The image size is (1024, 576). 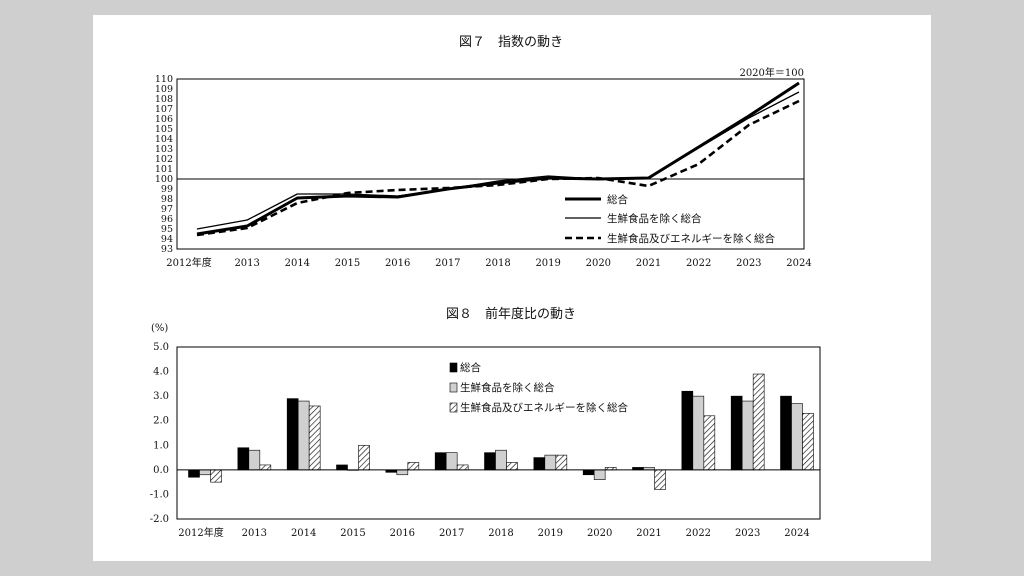 What do you see at coordinates (500, 533) in the screenshot?
I see `bar-x-tick-label: 2018` at bounding box center [500, 533].